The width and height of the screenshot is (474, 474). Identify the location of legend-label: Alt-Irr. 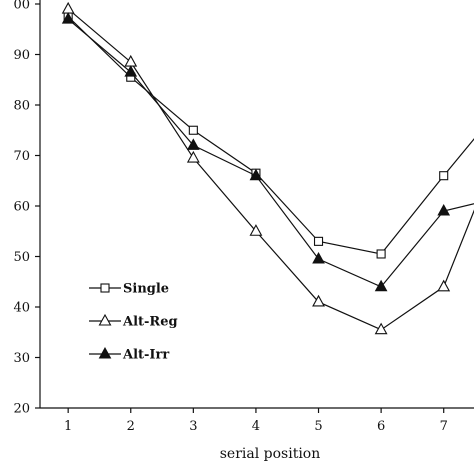
(145, 355).